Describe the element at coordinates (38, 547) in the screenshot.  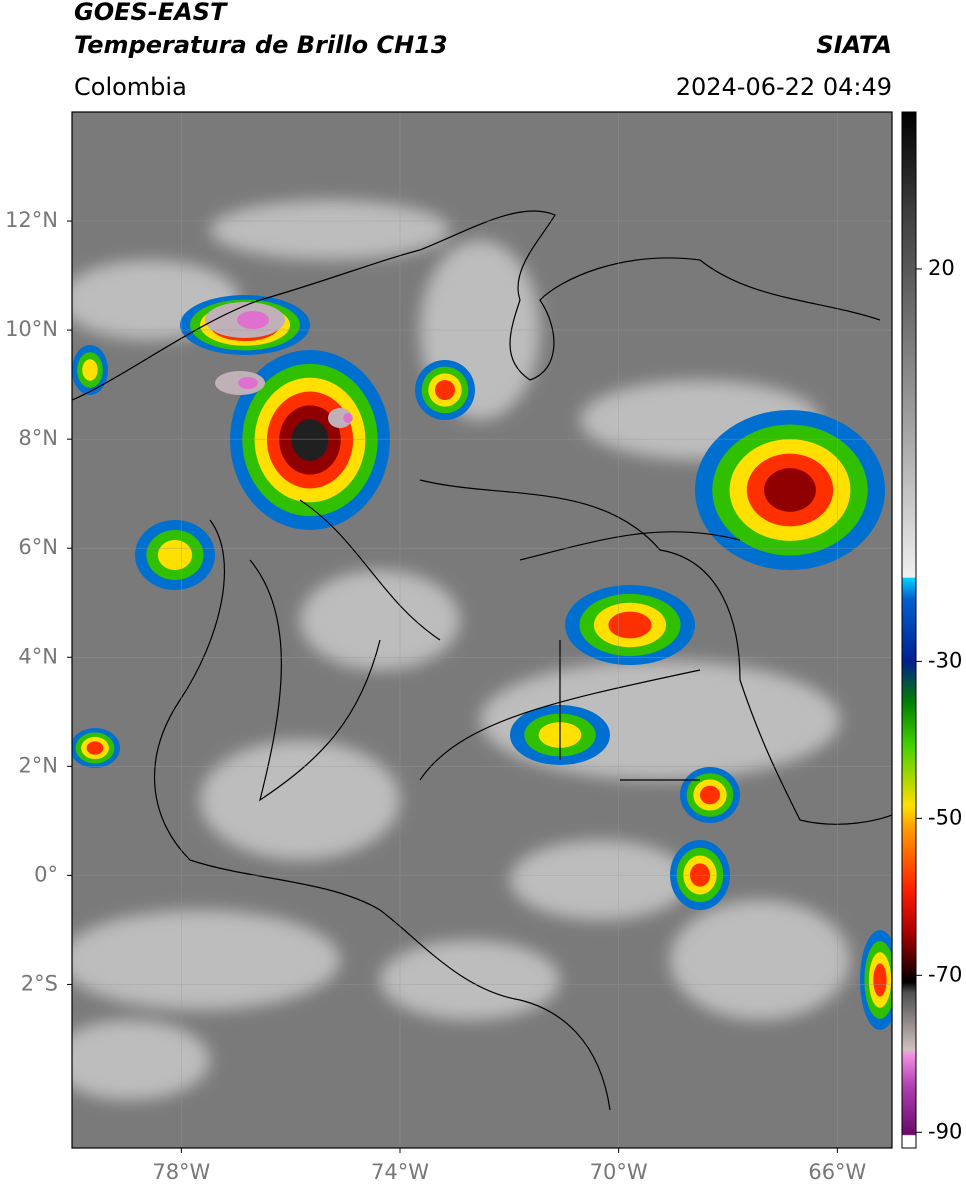
I see `y-tick-label: 6°N` at that location.